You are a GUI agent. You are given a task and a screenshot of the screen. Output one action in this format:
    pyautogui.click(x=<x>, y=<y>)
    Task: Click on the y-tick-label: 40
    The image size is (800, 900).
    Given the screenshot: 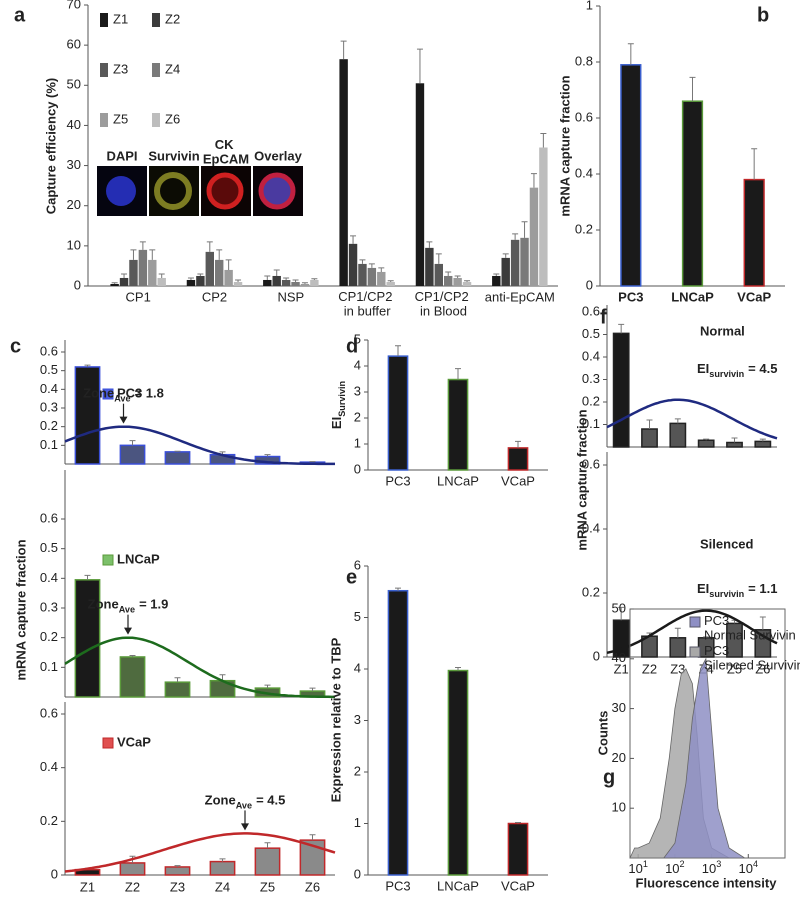 What is the action you would take?
    pyautogui.click(x=619, y=657)
    